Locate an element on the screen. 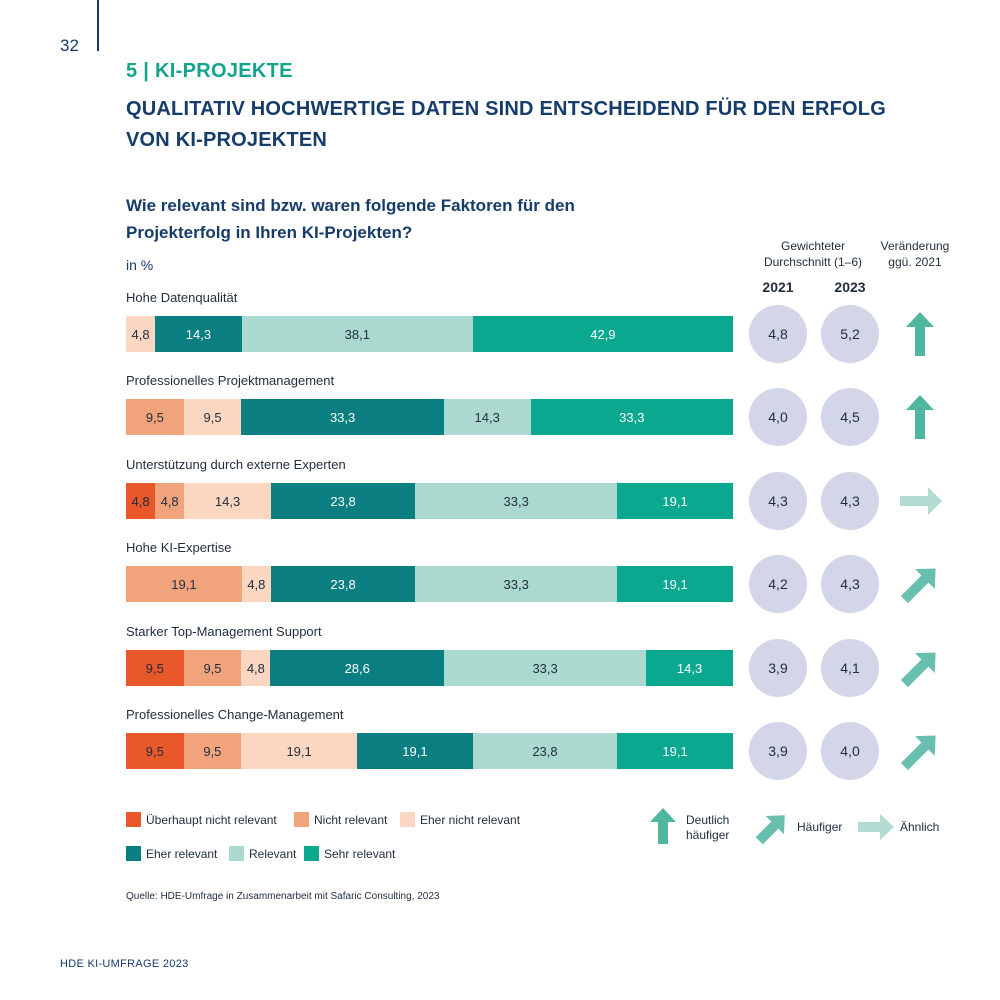 This screenshot has height=1000, width=1000. legend-item-eher-relevant: Eher relevant is located at coordinates (171, 853).